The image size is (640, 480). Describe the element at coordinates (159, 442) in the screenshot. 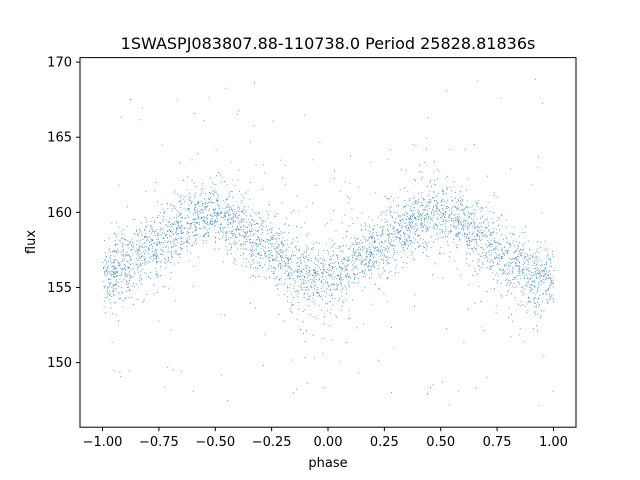

I see `x-tick-label: −0.75` at that location.